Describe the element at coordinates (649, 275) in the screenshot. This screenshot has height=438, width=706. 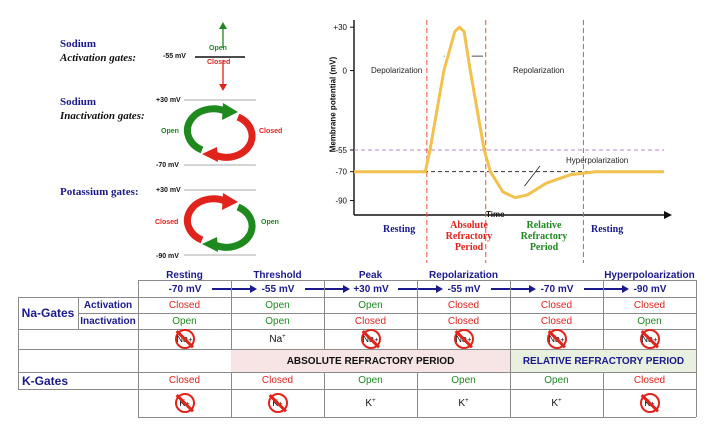
I see `stage-name: Hyperpoloarization` at that location.